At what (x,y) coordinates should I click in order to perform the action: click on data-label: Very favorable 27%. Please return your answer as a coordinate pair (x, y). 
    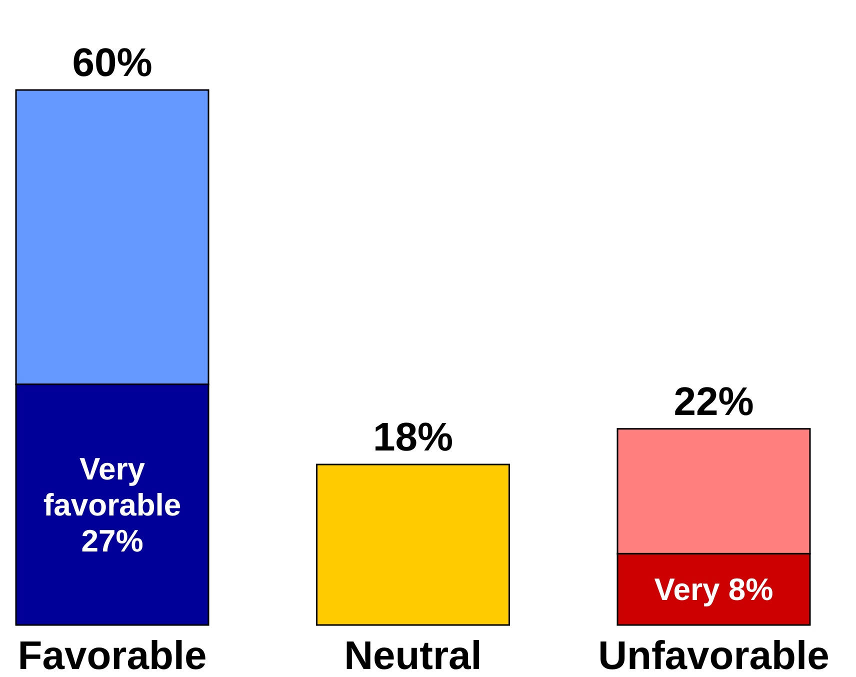
    Looking at the image, I should click on (112, 504).